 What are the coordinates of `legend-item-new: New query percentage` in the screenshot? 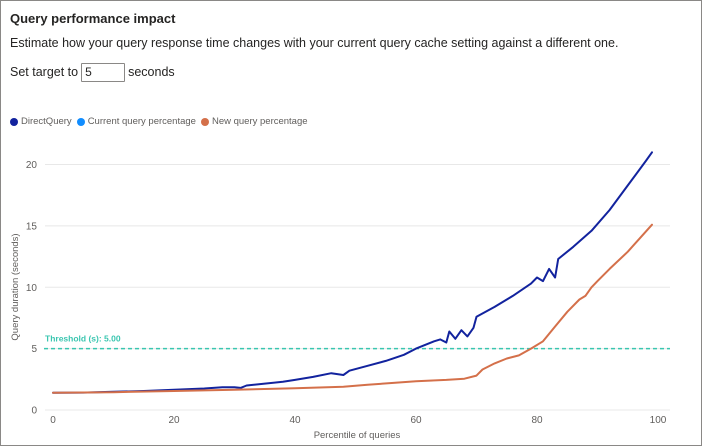 It's located at (254, 121).